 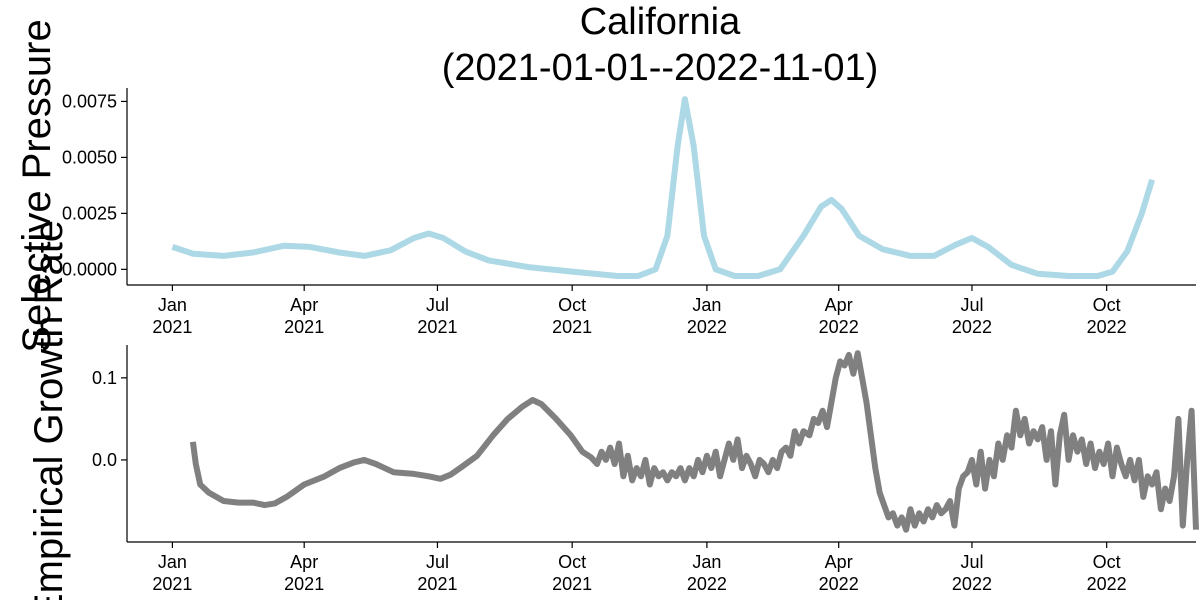 What do you see at coordinates (104, 378) in the screenshot?
I see `bottom-y-tick-label: 0.1` at bounding box center [104, 378].